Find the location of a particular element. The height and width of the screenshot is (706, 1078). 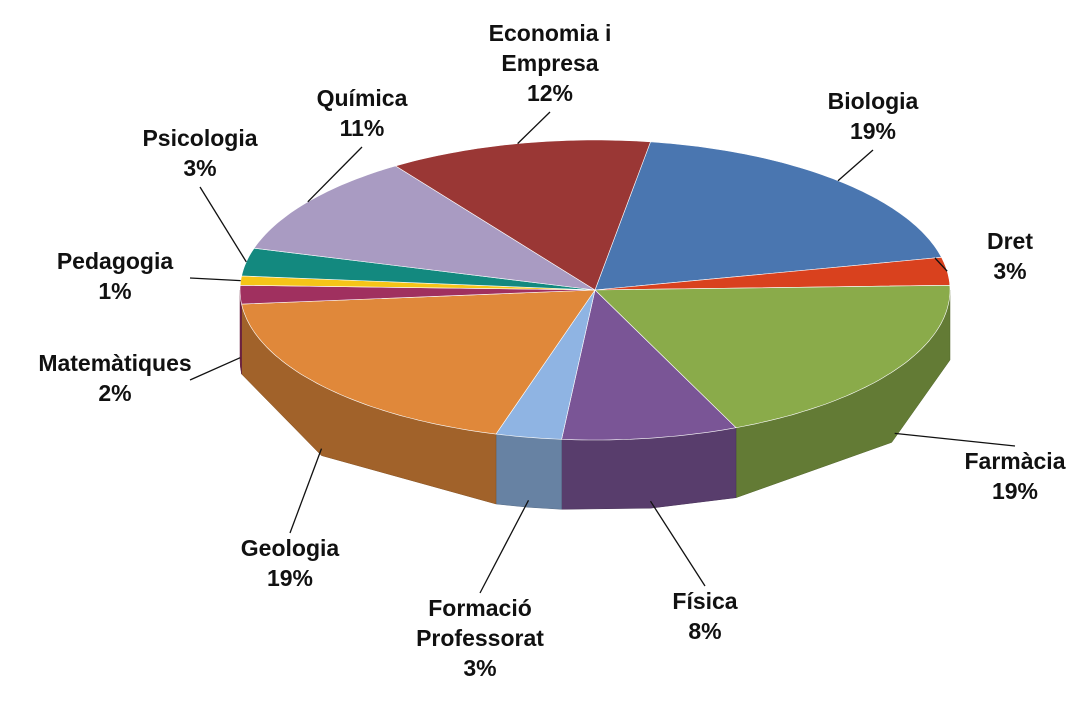

value-label: 11% is located at coordinates (362, 128).